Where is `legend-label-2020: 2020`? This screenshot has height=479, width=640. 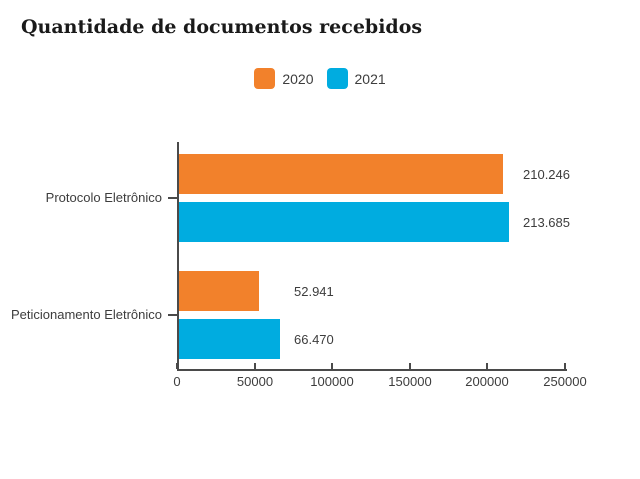 legend-label-2020: 2020 is located at coordinates (298, 78).